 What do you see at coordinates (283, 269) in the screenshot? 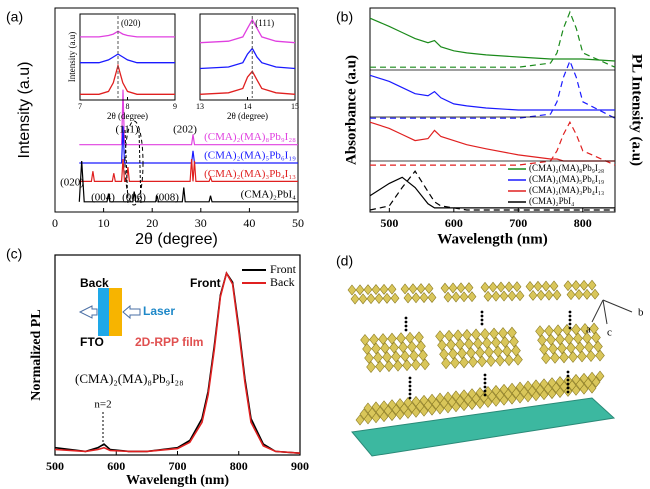
I see `legend-label: Front` at bounding box center [283, 269].